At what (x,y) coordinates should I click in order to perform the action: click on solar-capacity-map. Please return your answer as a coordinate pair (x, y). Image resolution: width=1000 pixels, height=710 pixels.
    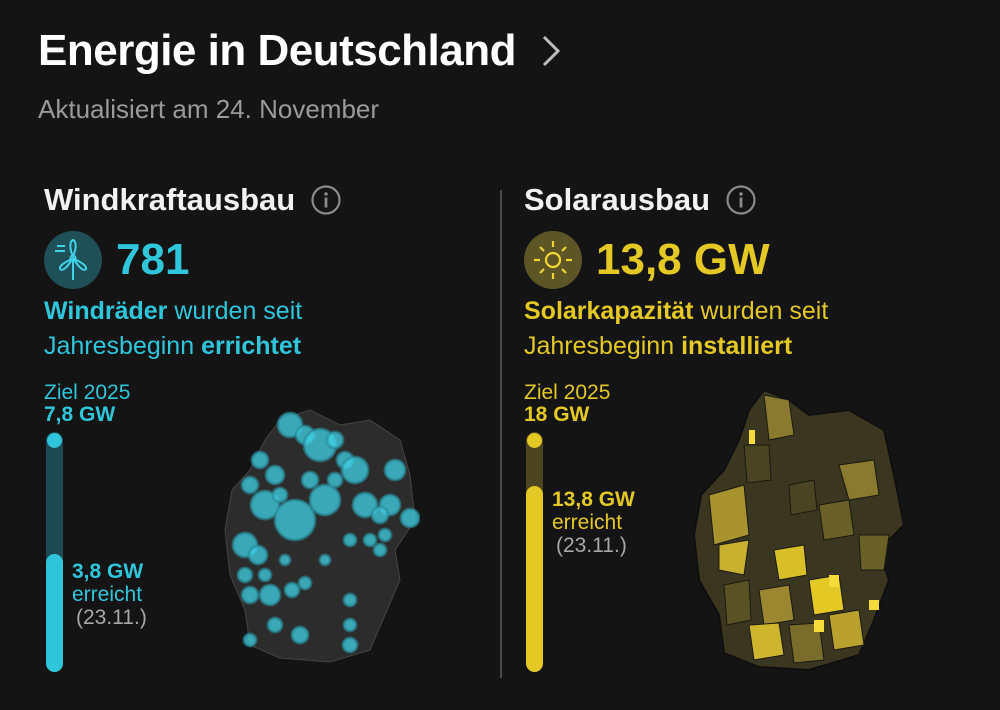
    Looking at the image, I should click on (799, 530).